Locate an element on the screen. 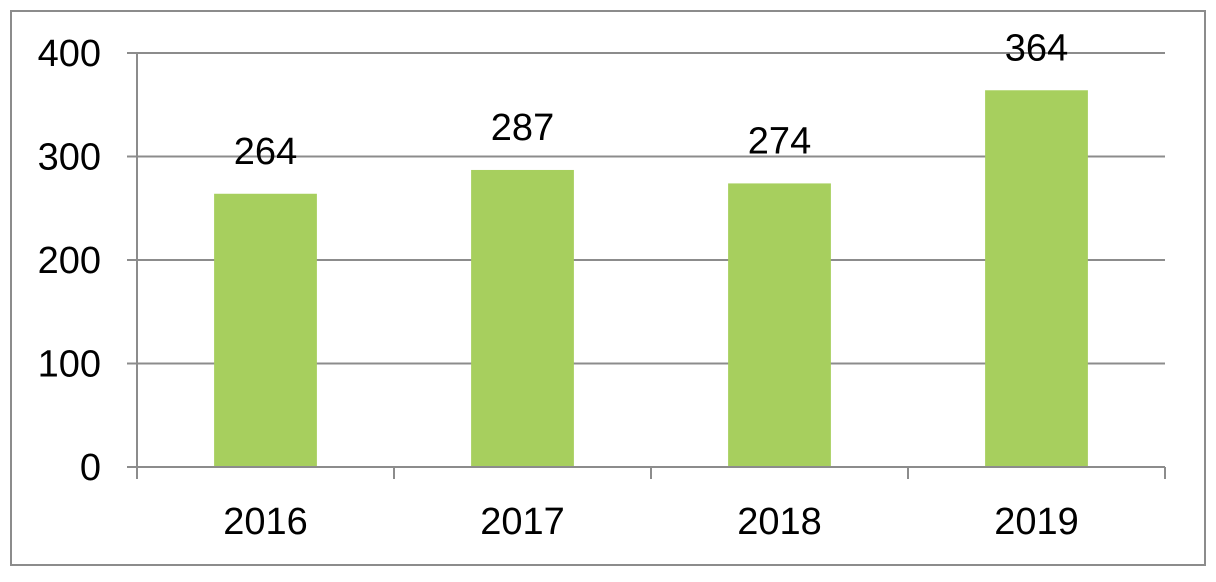 The width and height of the screenshot is (1216, 582). x-tick-label-2019: 2019 is located at coordinates (1036, 522).